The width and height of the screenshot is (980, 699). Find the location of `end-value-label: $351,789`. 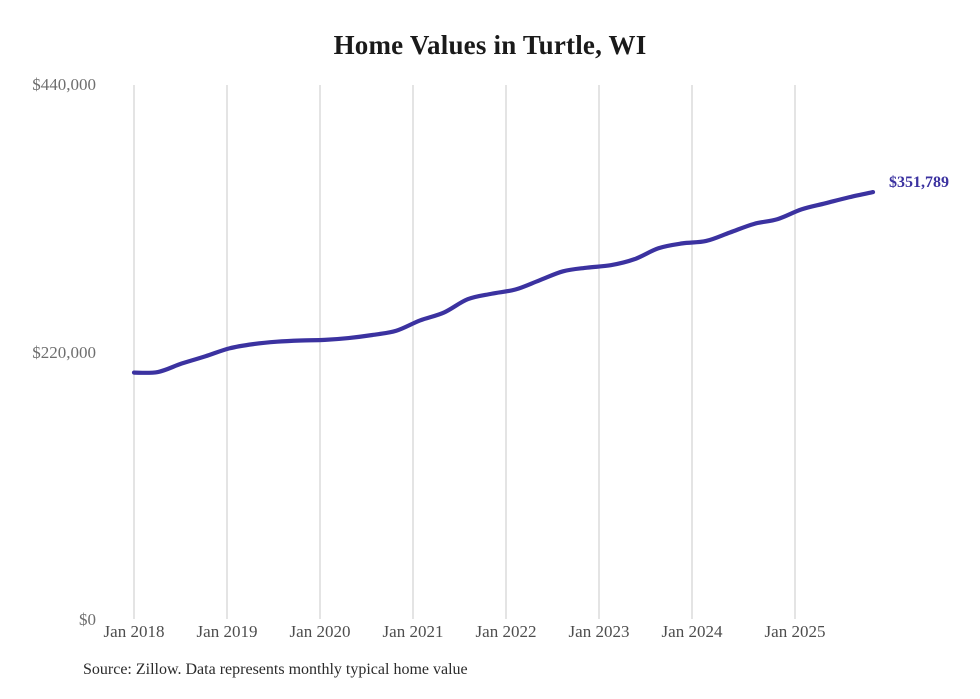

end-value-label: $351,789 is located at coordinates (919, 183).